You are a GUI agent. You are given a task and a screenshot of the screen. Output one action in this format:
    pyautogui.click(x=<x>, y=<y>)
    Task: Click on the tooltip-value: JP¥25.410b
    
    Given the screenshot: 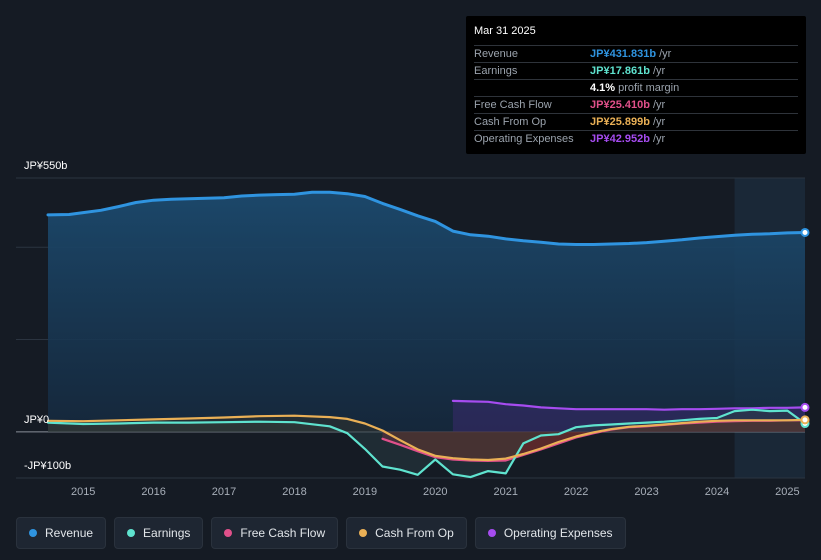 What is the action you would take?
    pyautogui.click(x=620, y=105)
    